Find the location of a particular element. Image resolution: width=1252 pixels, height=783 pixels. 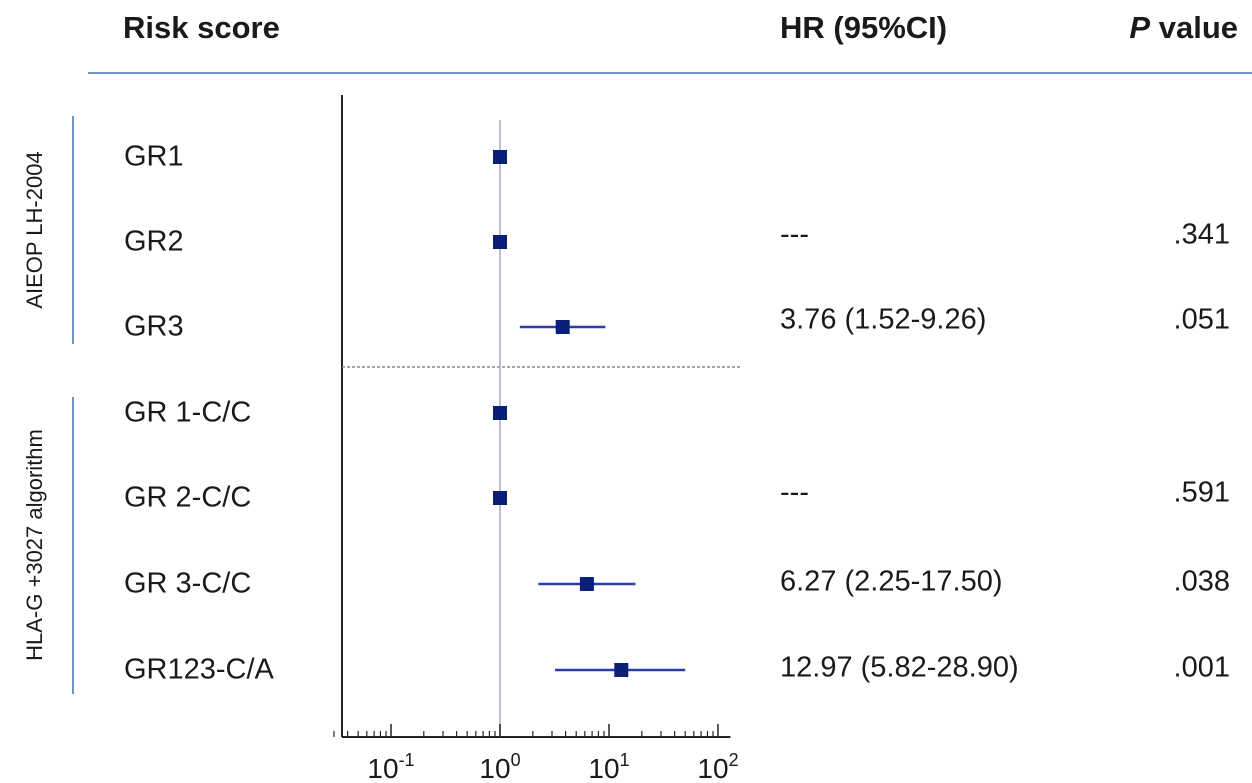

group-bar-aieop is located at coordinates (73, 230).